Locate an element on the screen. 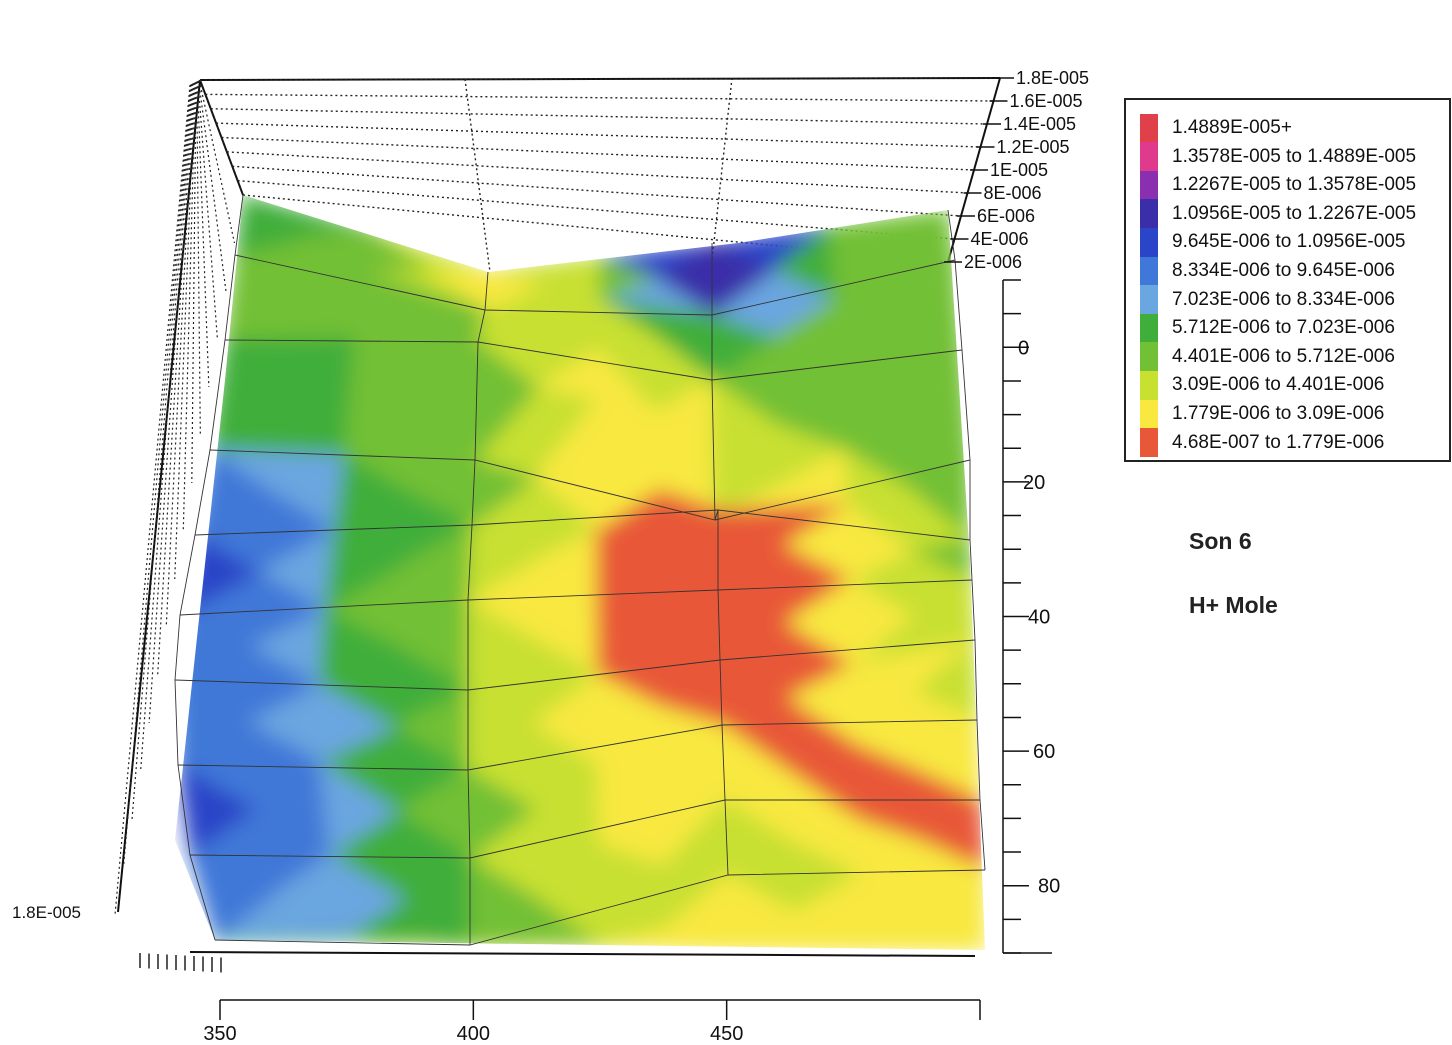  legend-entry: 1.0956E-005 to 1.2267E-005 is located at coordinates (1278, 214).